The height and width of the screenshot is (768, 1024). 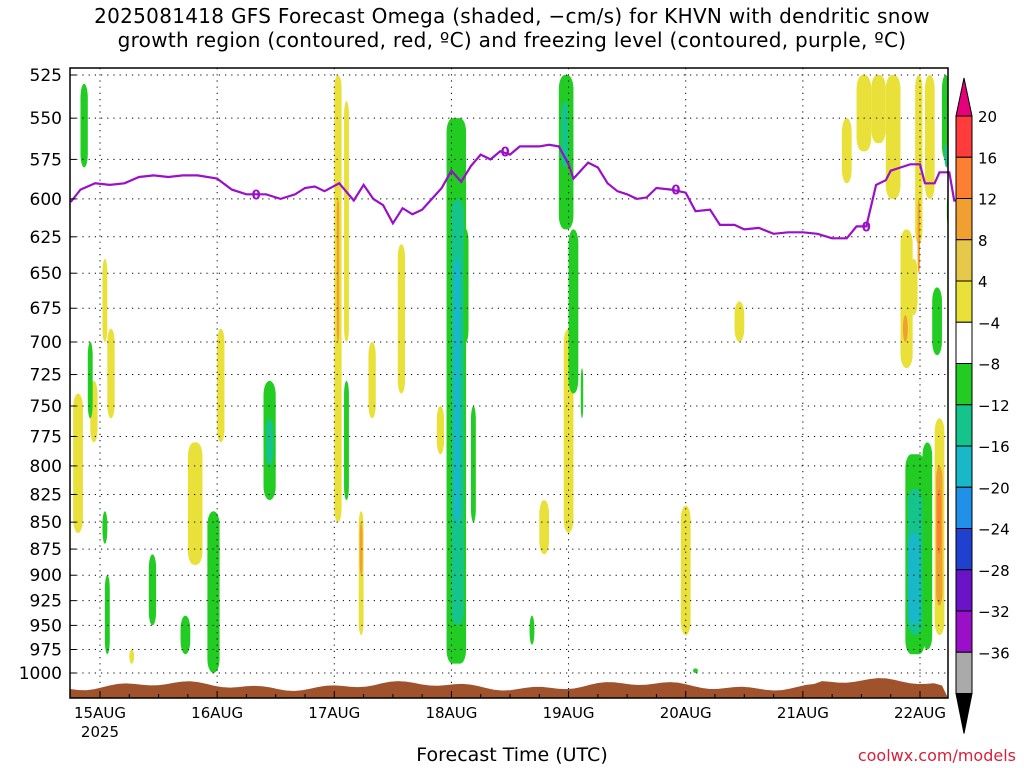 What do you see at coordinates (994, 406) in the screenshot?
I see `colorbar-label: −12` at bounding box center [994, 406].